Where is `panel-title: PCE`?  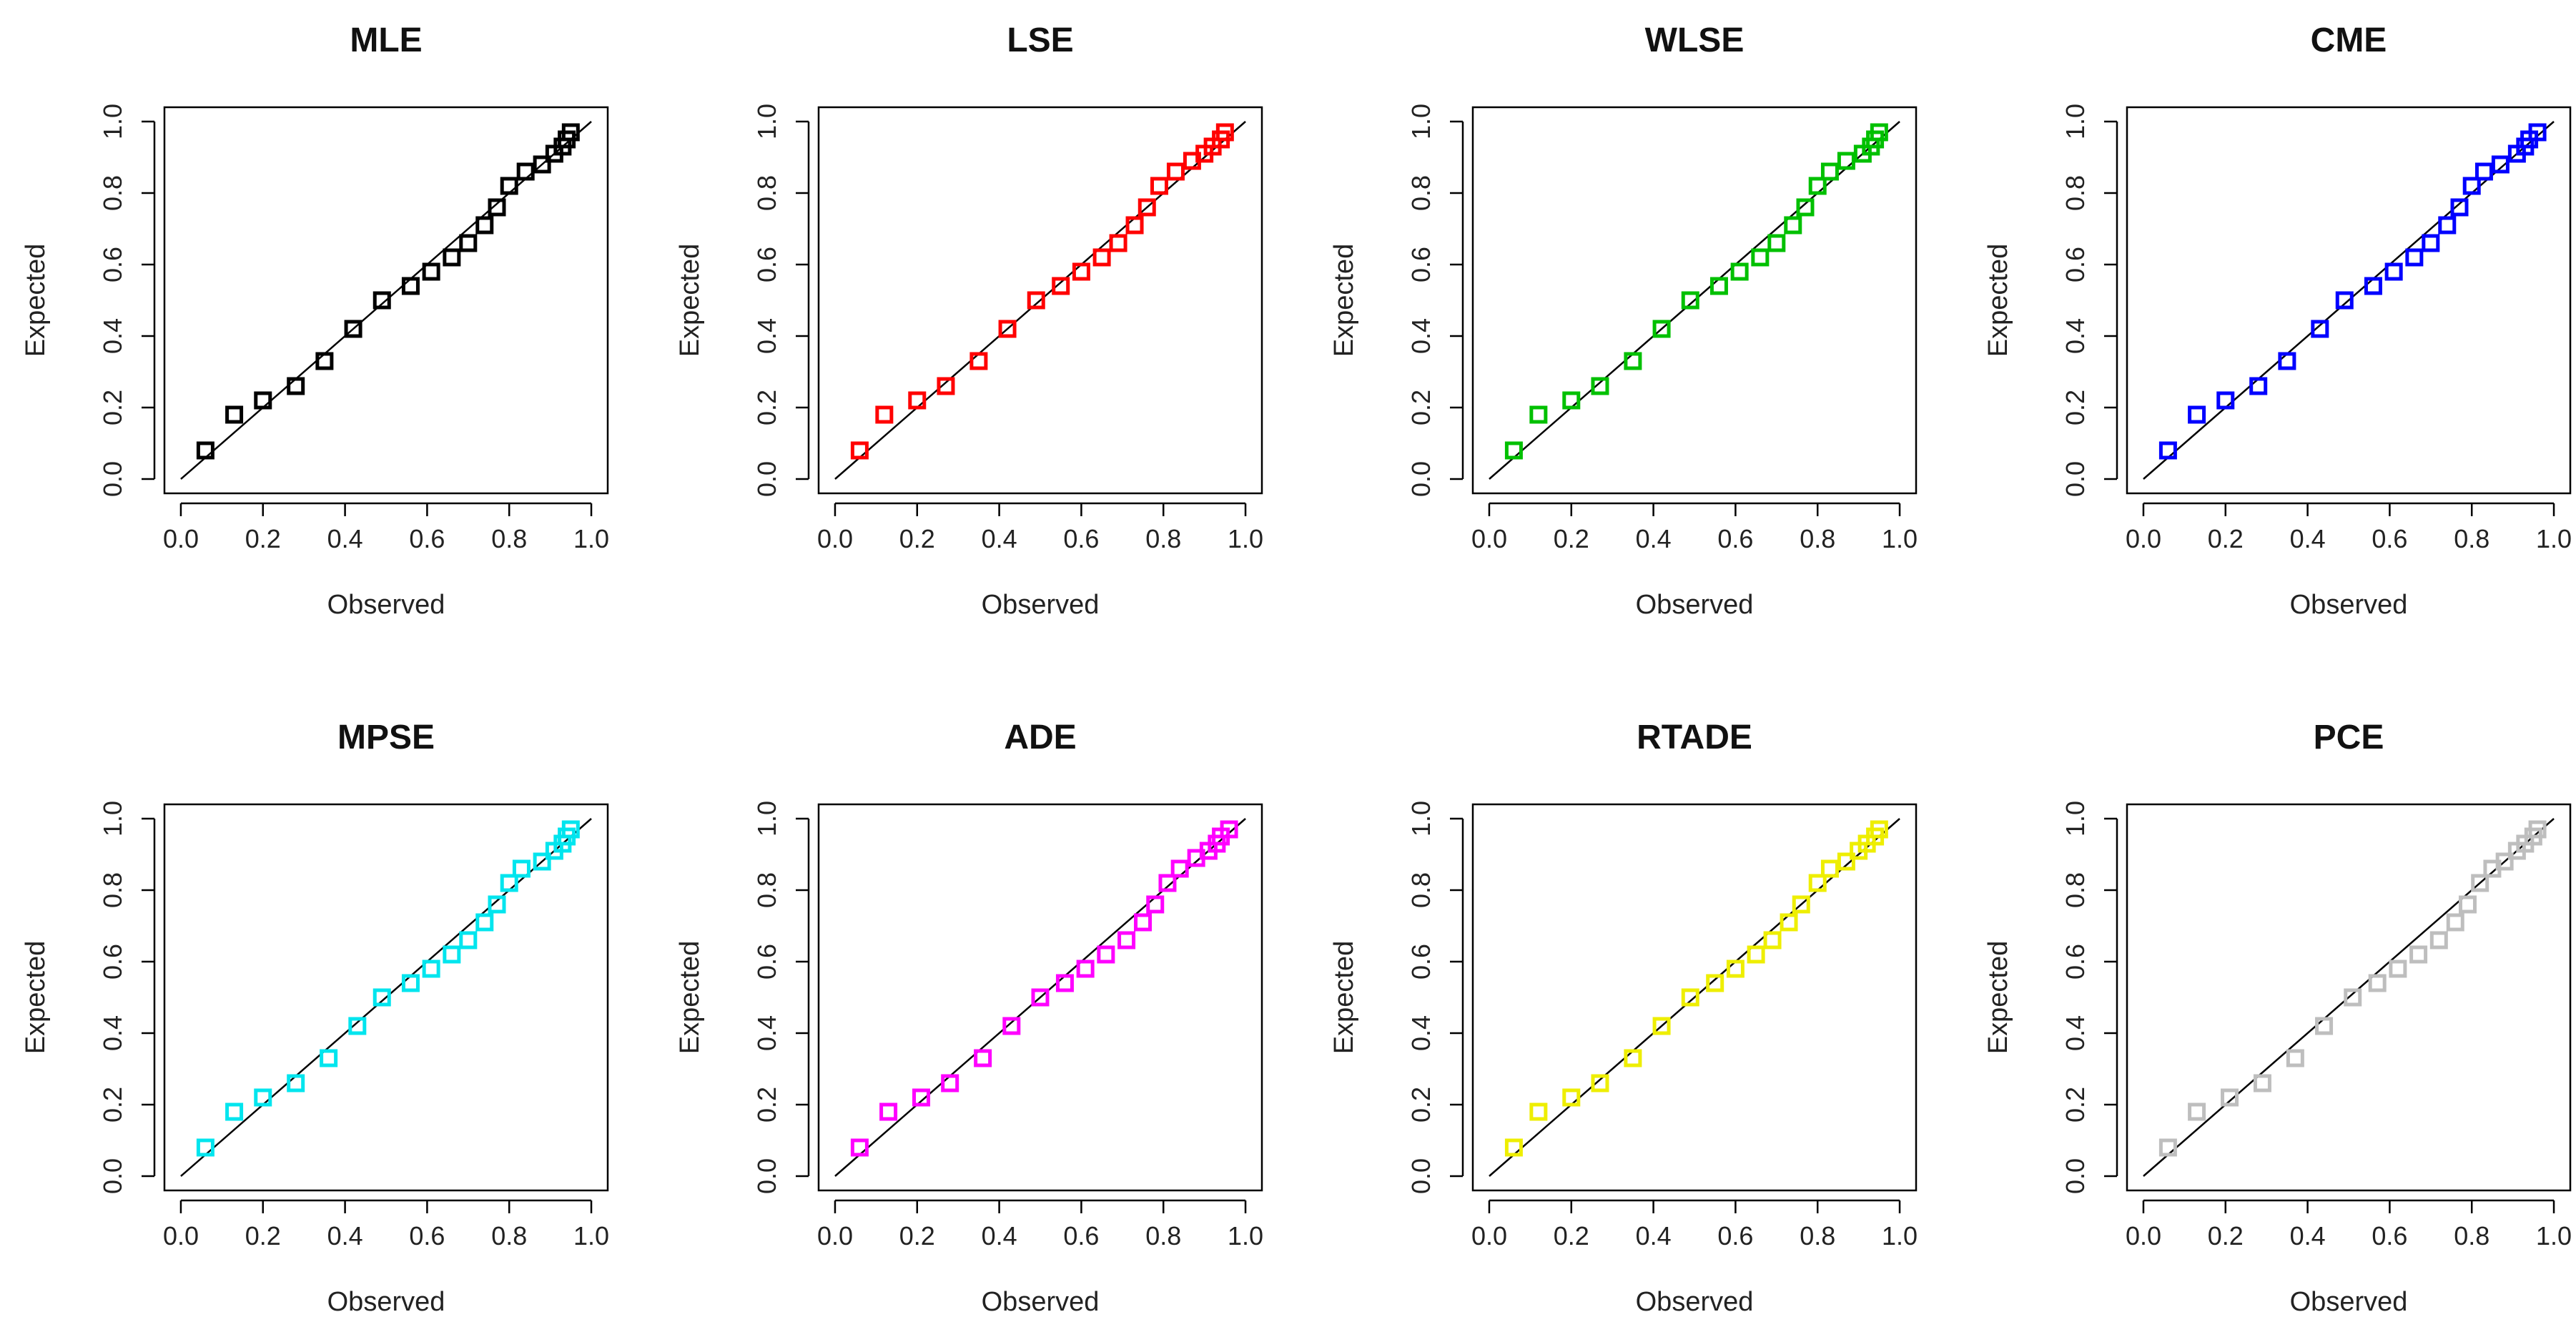 panel-title: PCE is located at coordinates (2349, 737).